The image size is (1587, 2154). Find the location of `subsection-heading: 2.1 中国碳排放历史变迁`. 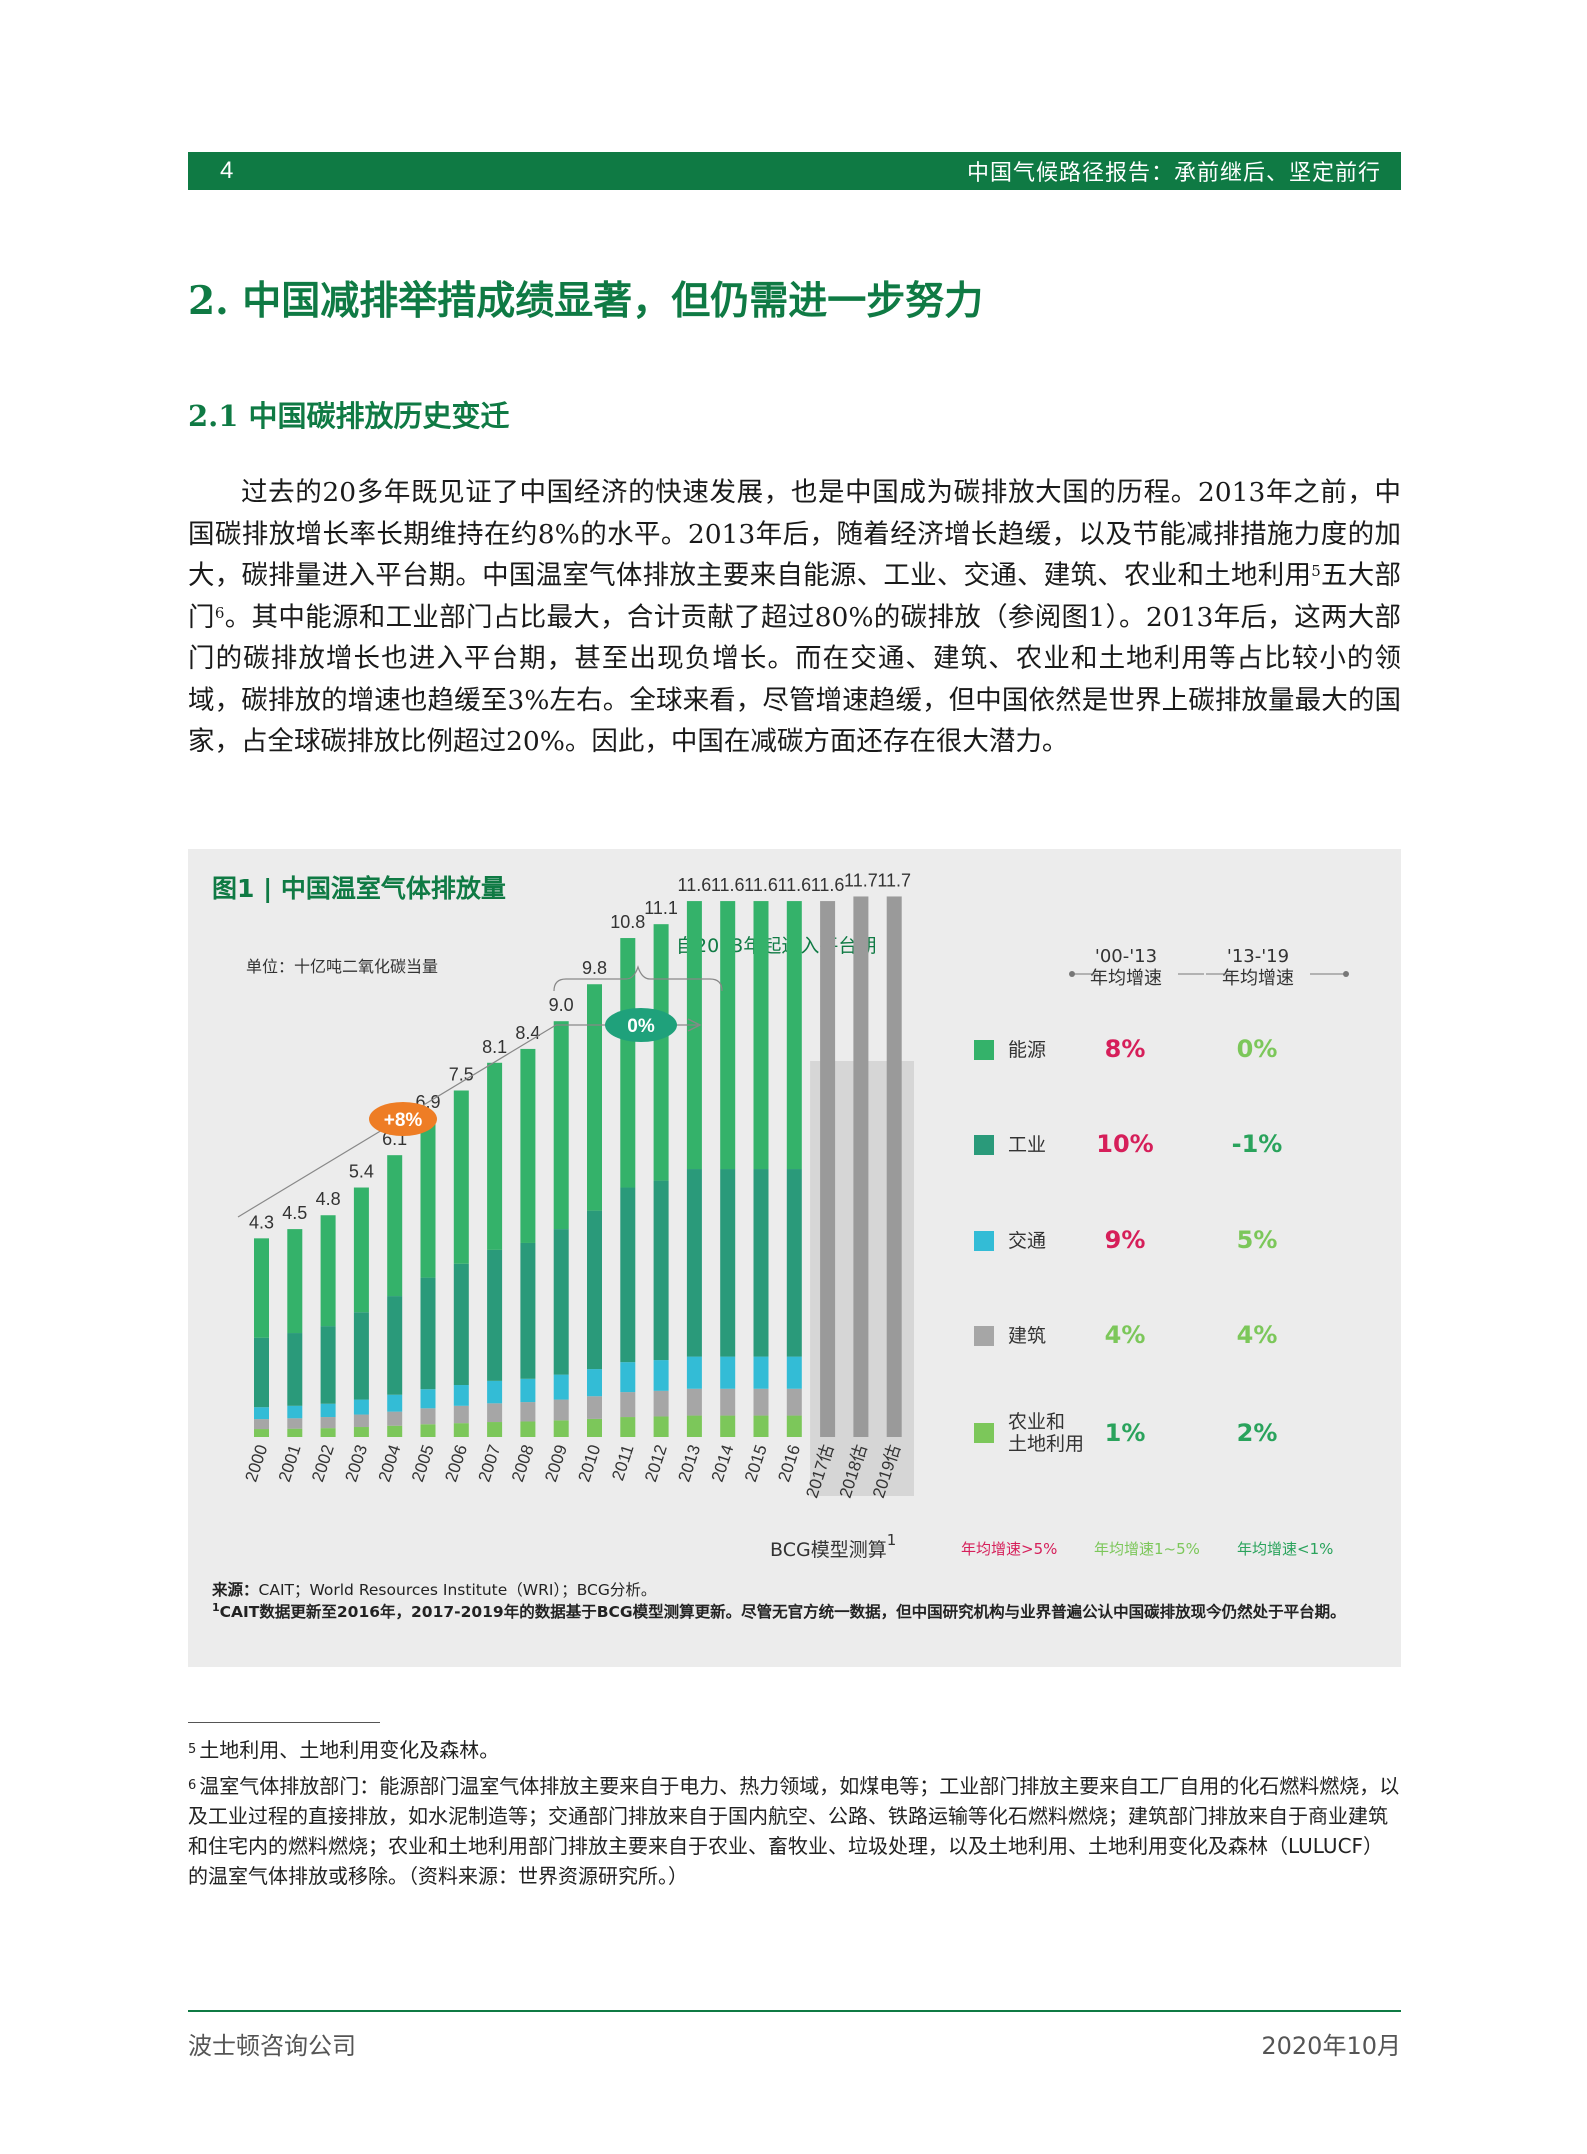

subsection-heading: 2.1 中国碳排放历史变迁 is located at coordinates (349, 416).